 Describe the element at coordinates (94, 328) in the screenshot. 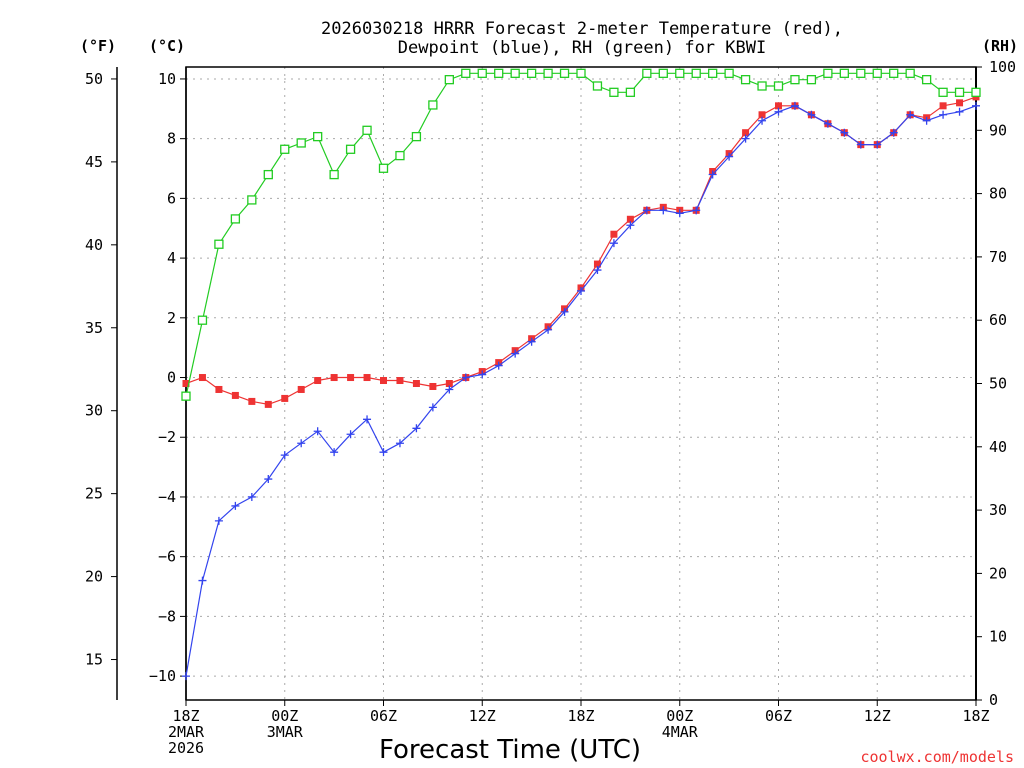

I see `fahrenheit-tick-label: 35` at that location.